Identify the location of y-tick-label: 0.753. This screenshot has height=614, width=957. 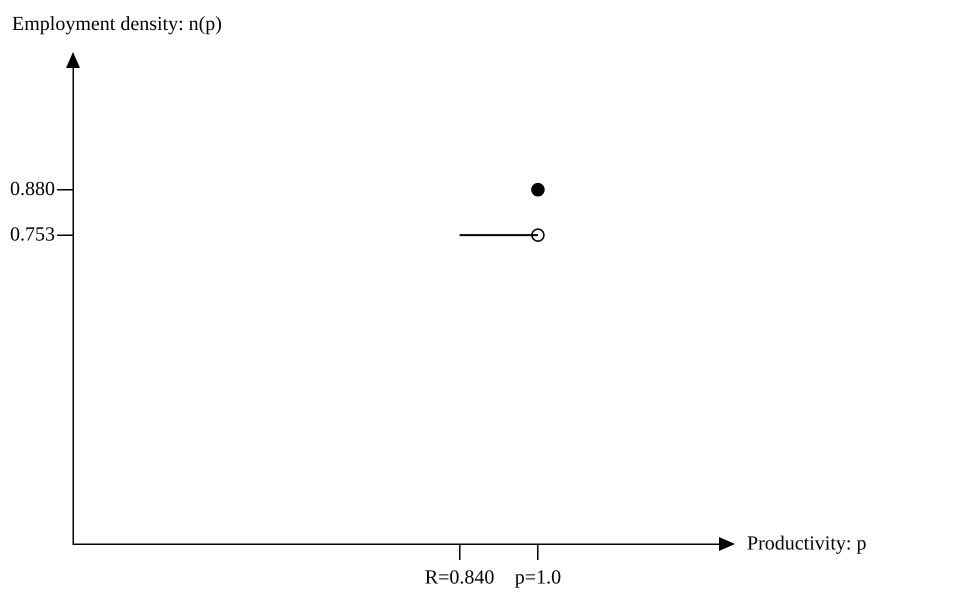
(32, 234).